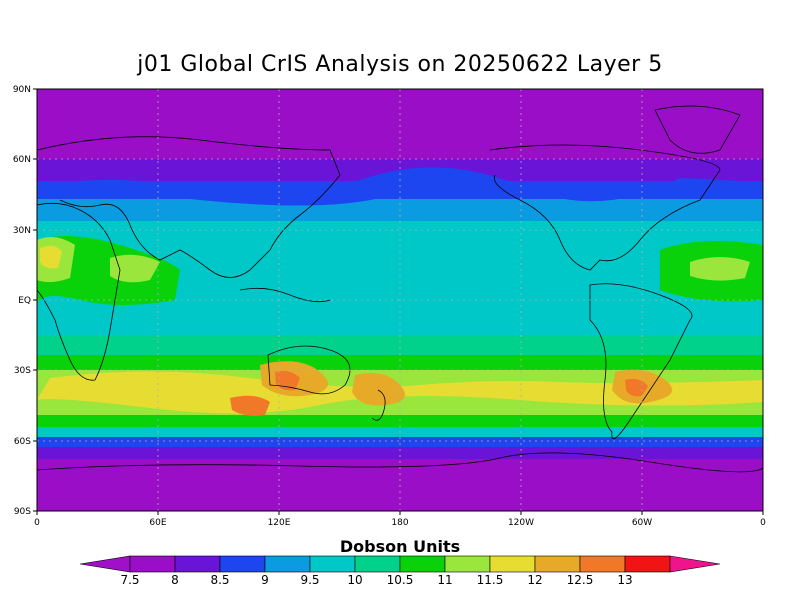 The image size is (800, 600). What do you see at coordinates (580, 580) in the screenshot?
I see `colorbar-label-10: 12.5` at bounding box center [580, 580].